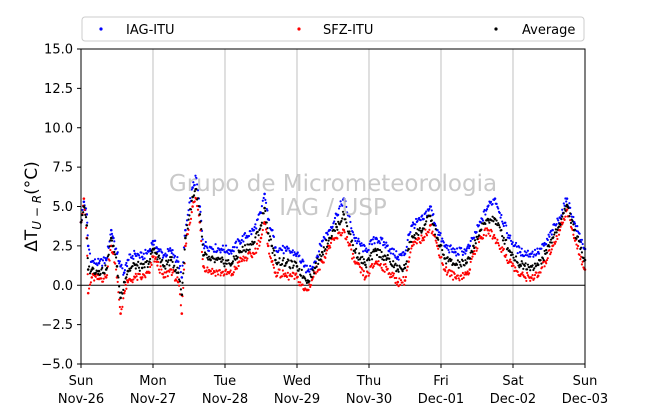 This screenshot has height=409, width=650. I want to click on x-tick-date: Dec-03, so click(585, 399).